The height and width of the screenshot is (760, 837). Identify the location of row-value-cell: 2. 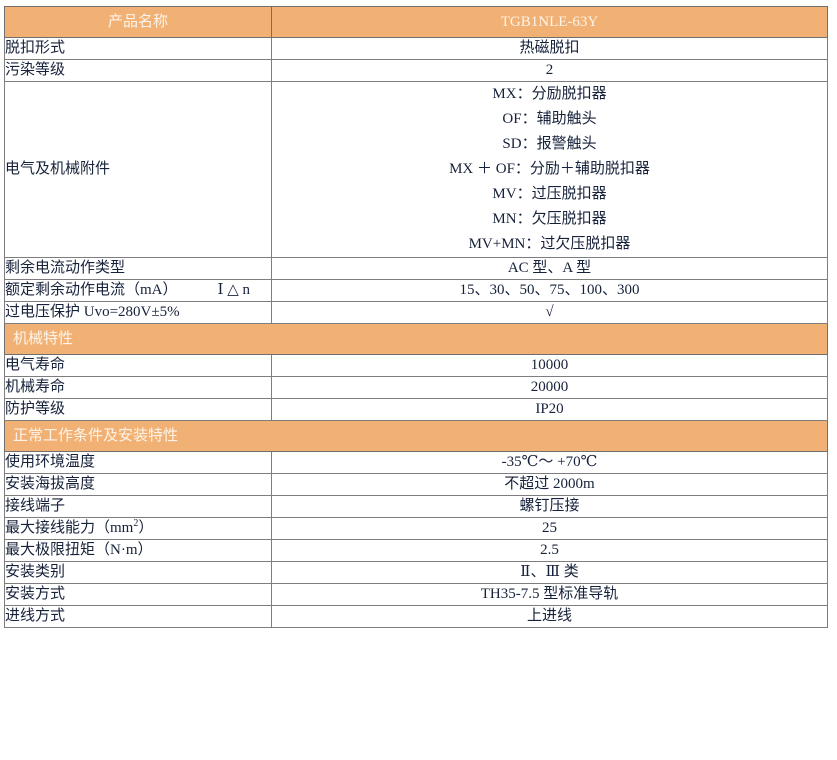
(549, 70).